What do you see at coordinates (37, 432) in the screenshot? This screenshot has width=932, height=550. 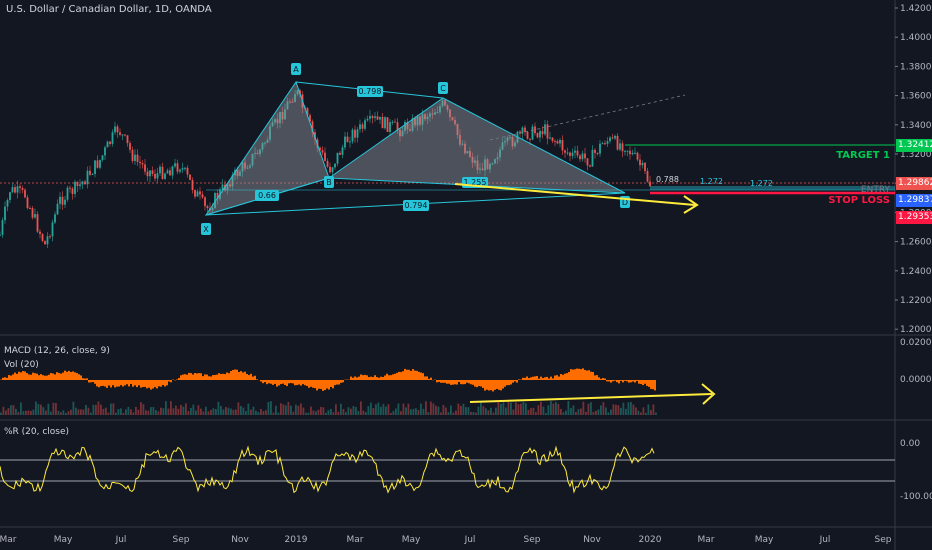 I see `willr-legend: %R (20, close)` at bounding box center [37, 432].